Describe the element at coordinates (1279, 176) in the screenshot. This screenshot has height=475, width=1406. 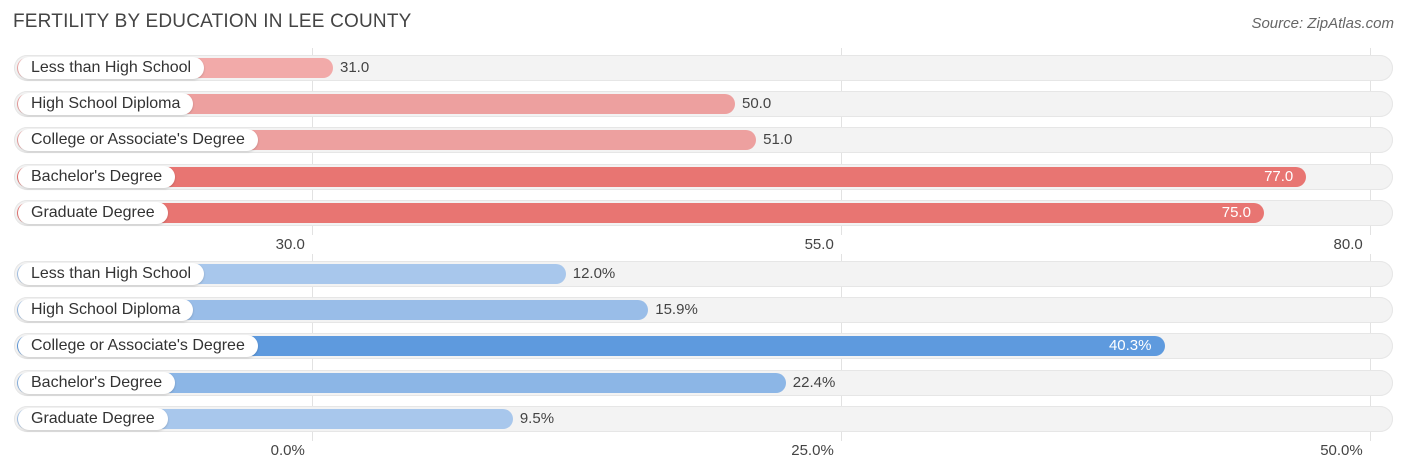
I see `value-label: 77.0` at that location.